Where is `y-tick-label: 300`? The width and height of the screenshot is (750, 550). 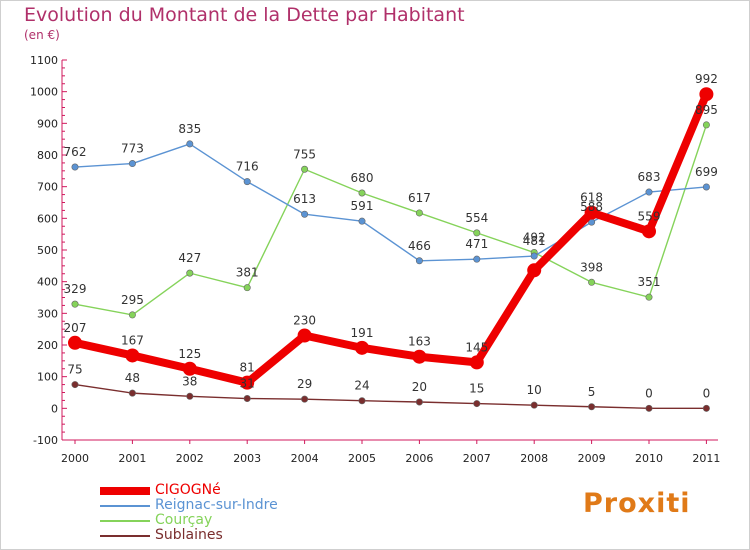 y-tick-label: 300 is located at coordinates (47, 313).